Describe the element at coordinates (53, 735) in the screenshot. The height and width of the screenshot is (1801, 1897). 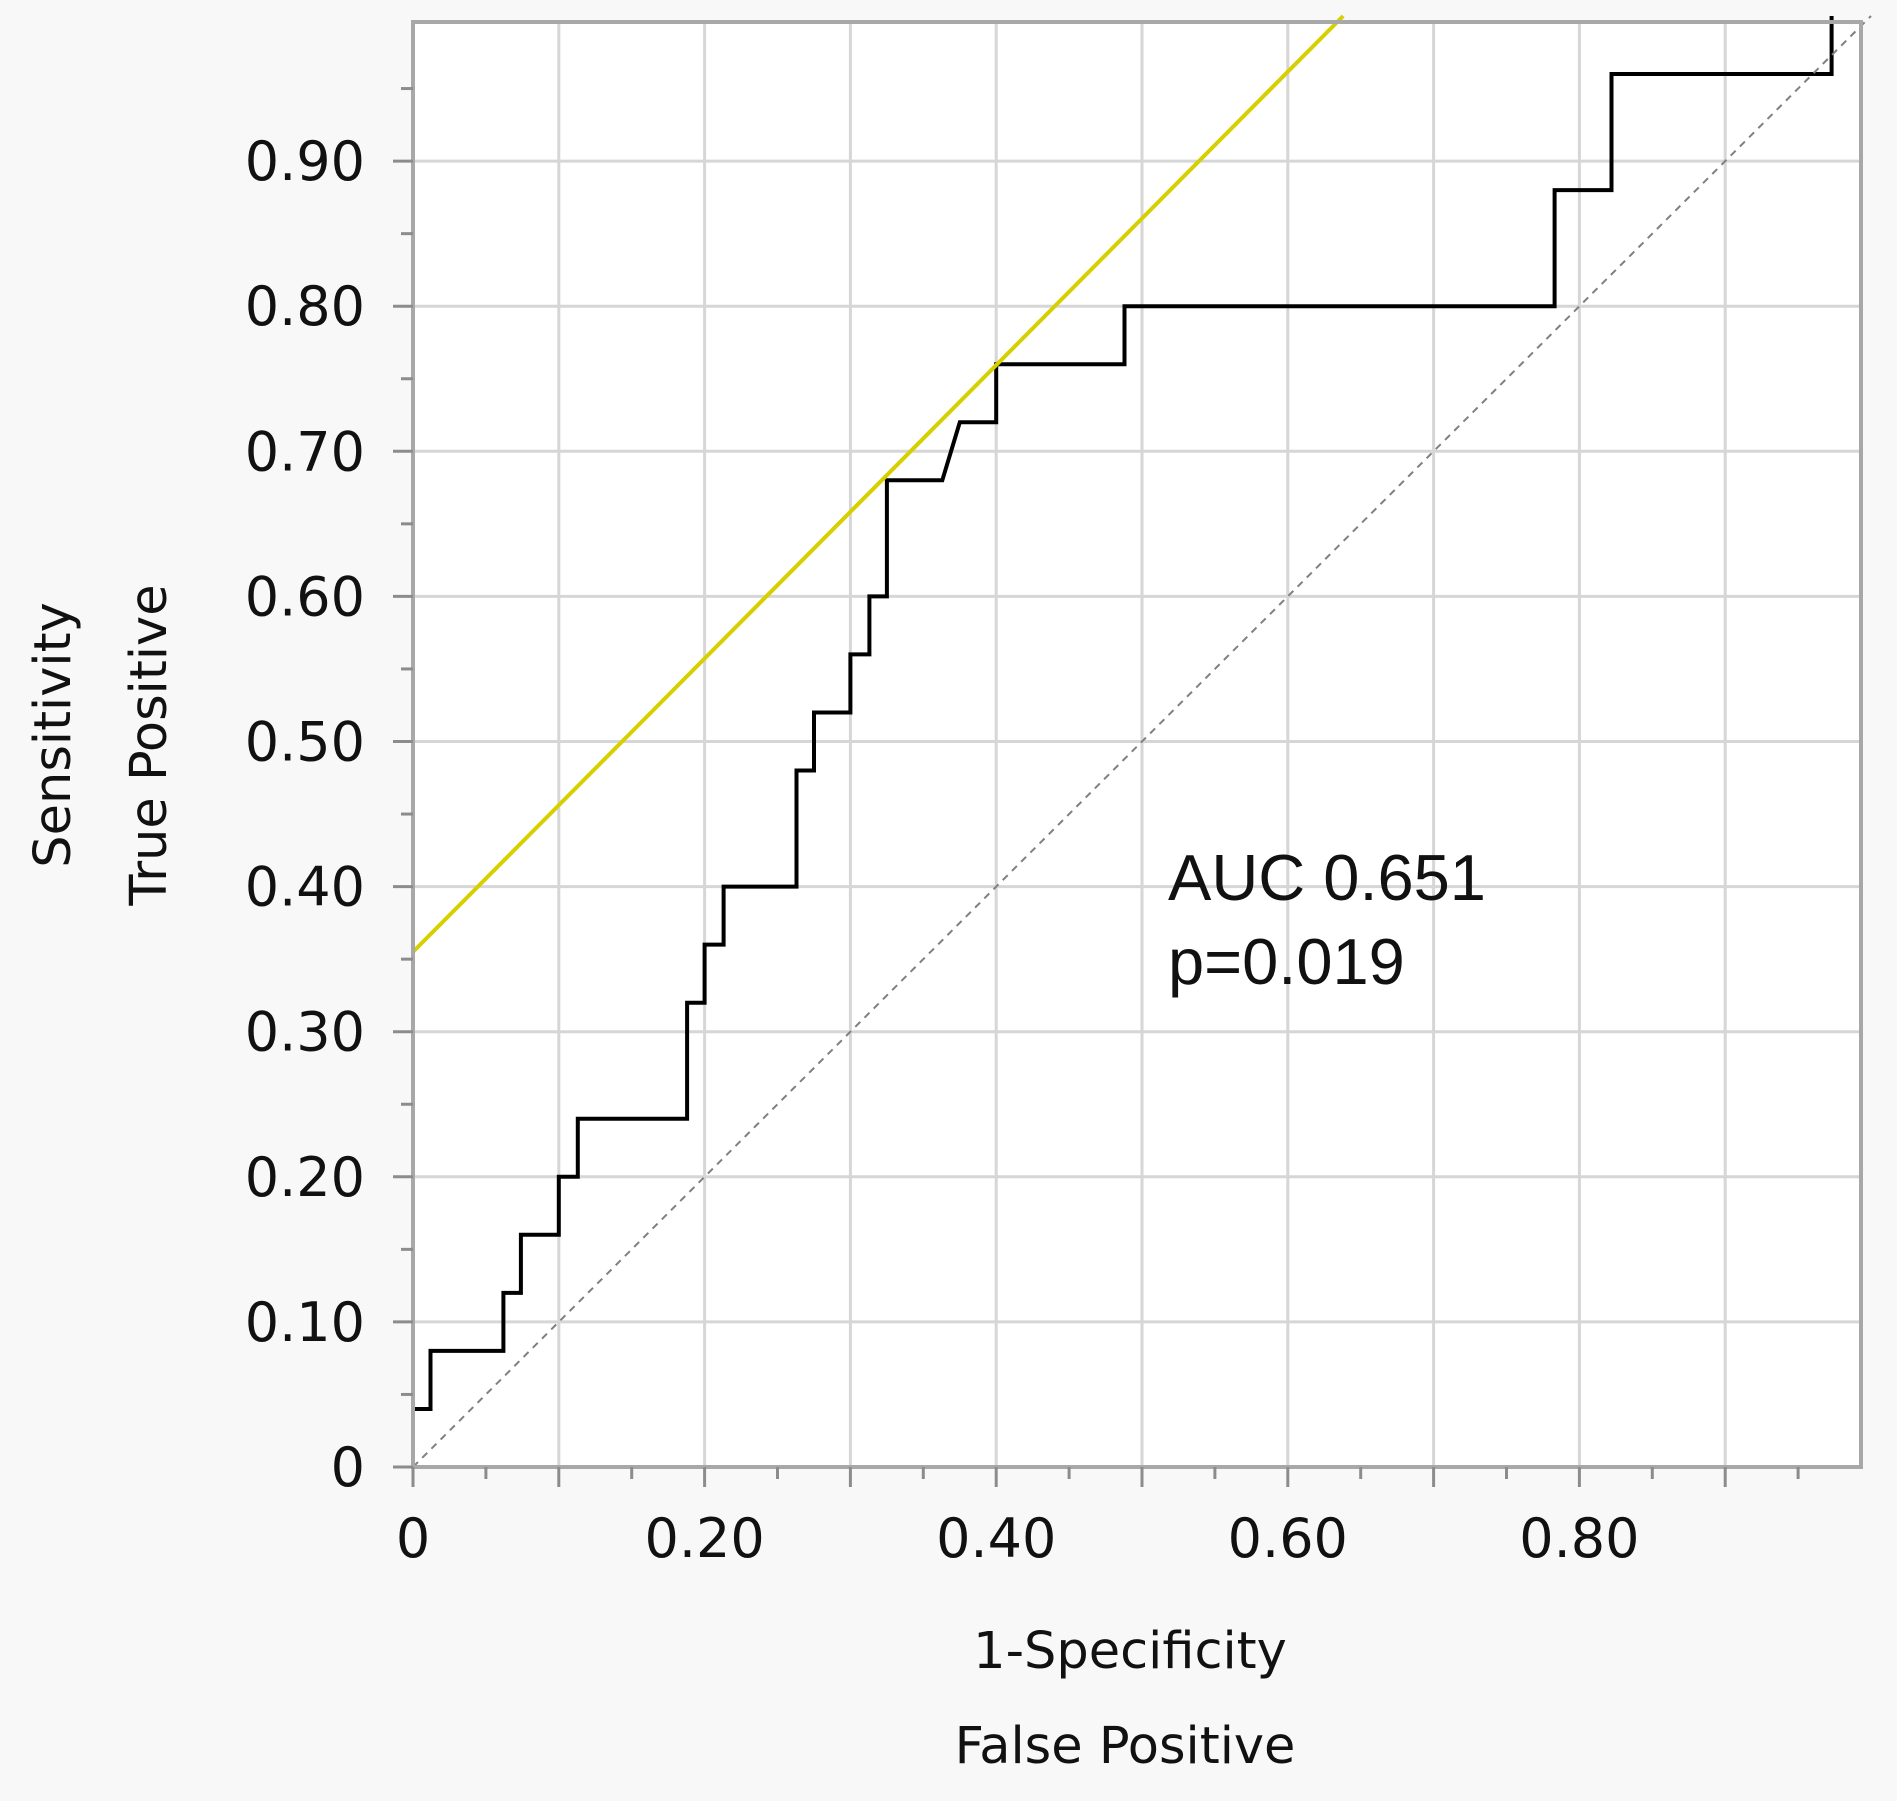
I see `y-axis-title-sensitivity: Sensitivity` at that location.